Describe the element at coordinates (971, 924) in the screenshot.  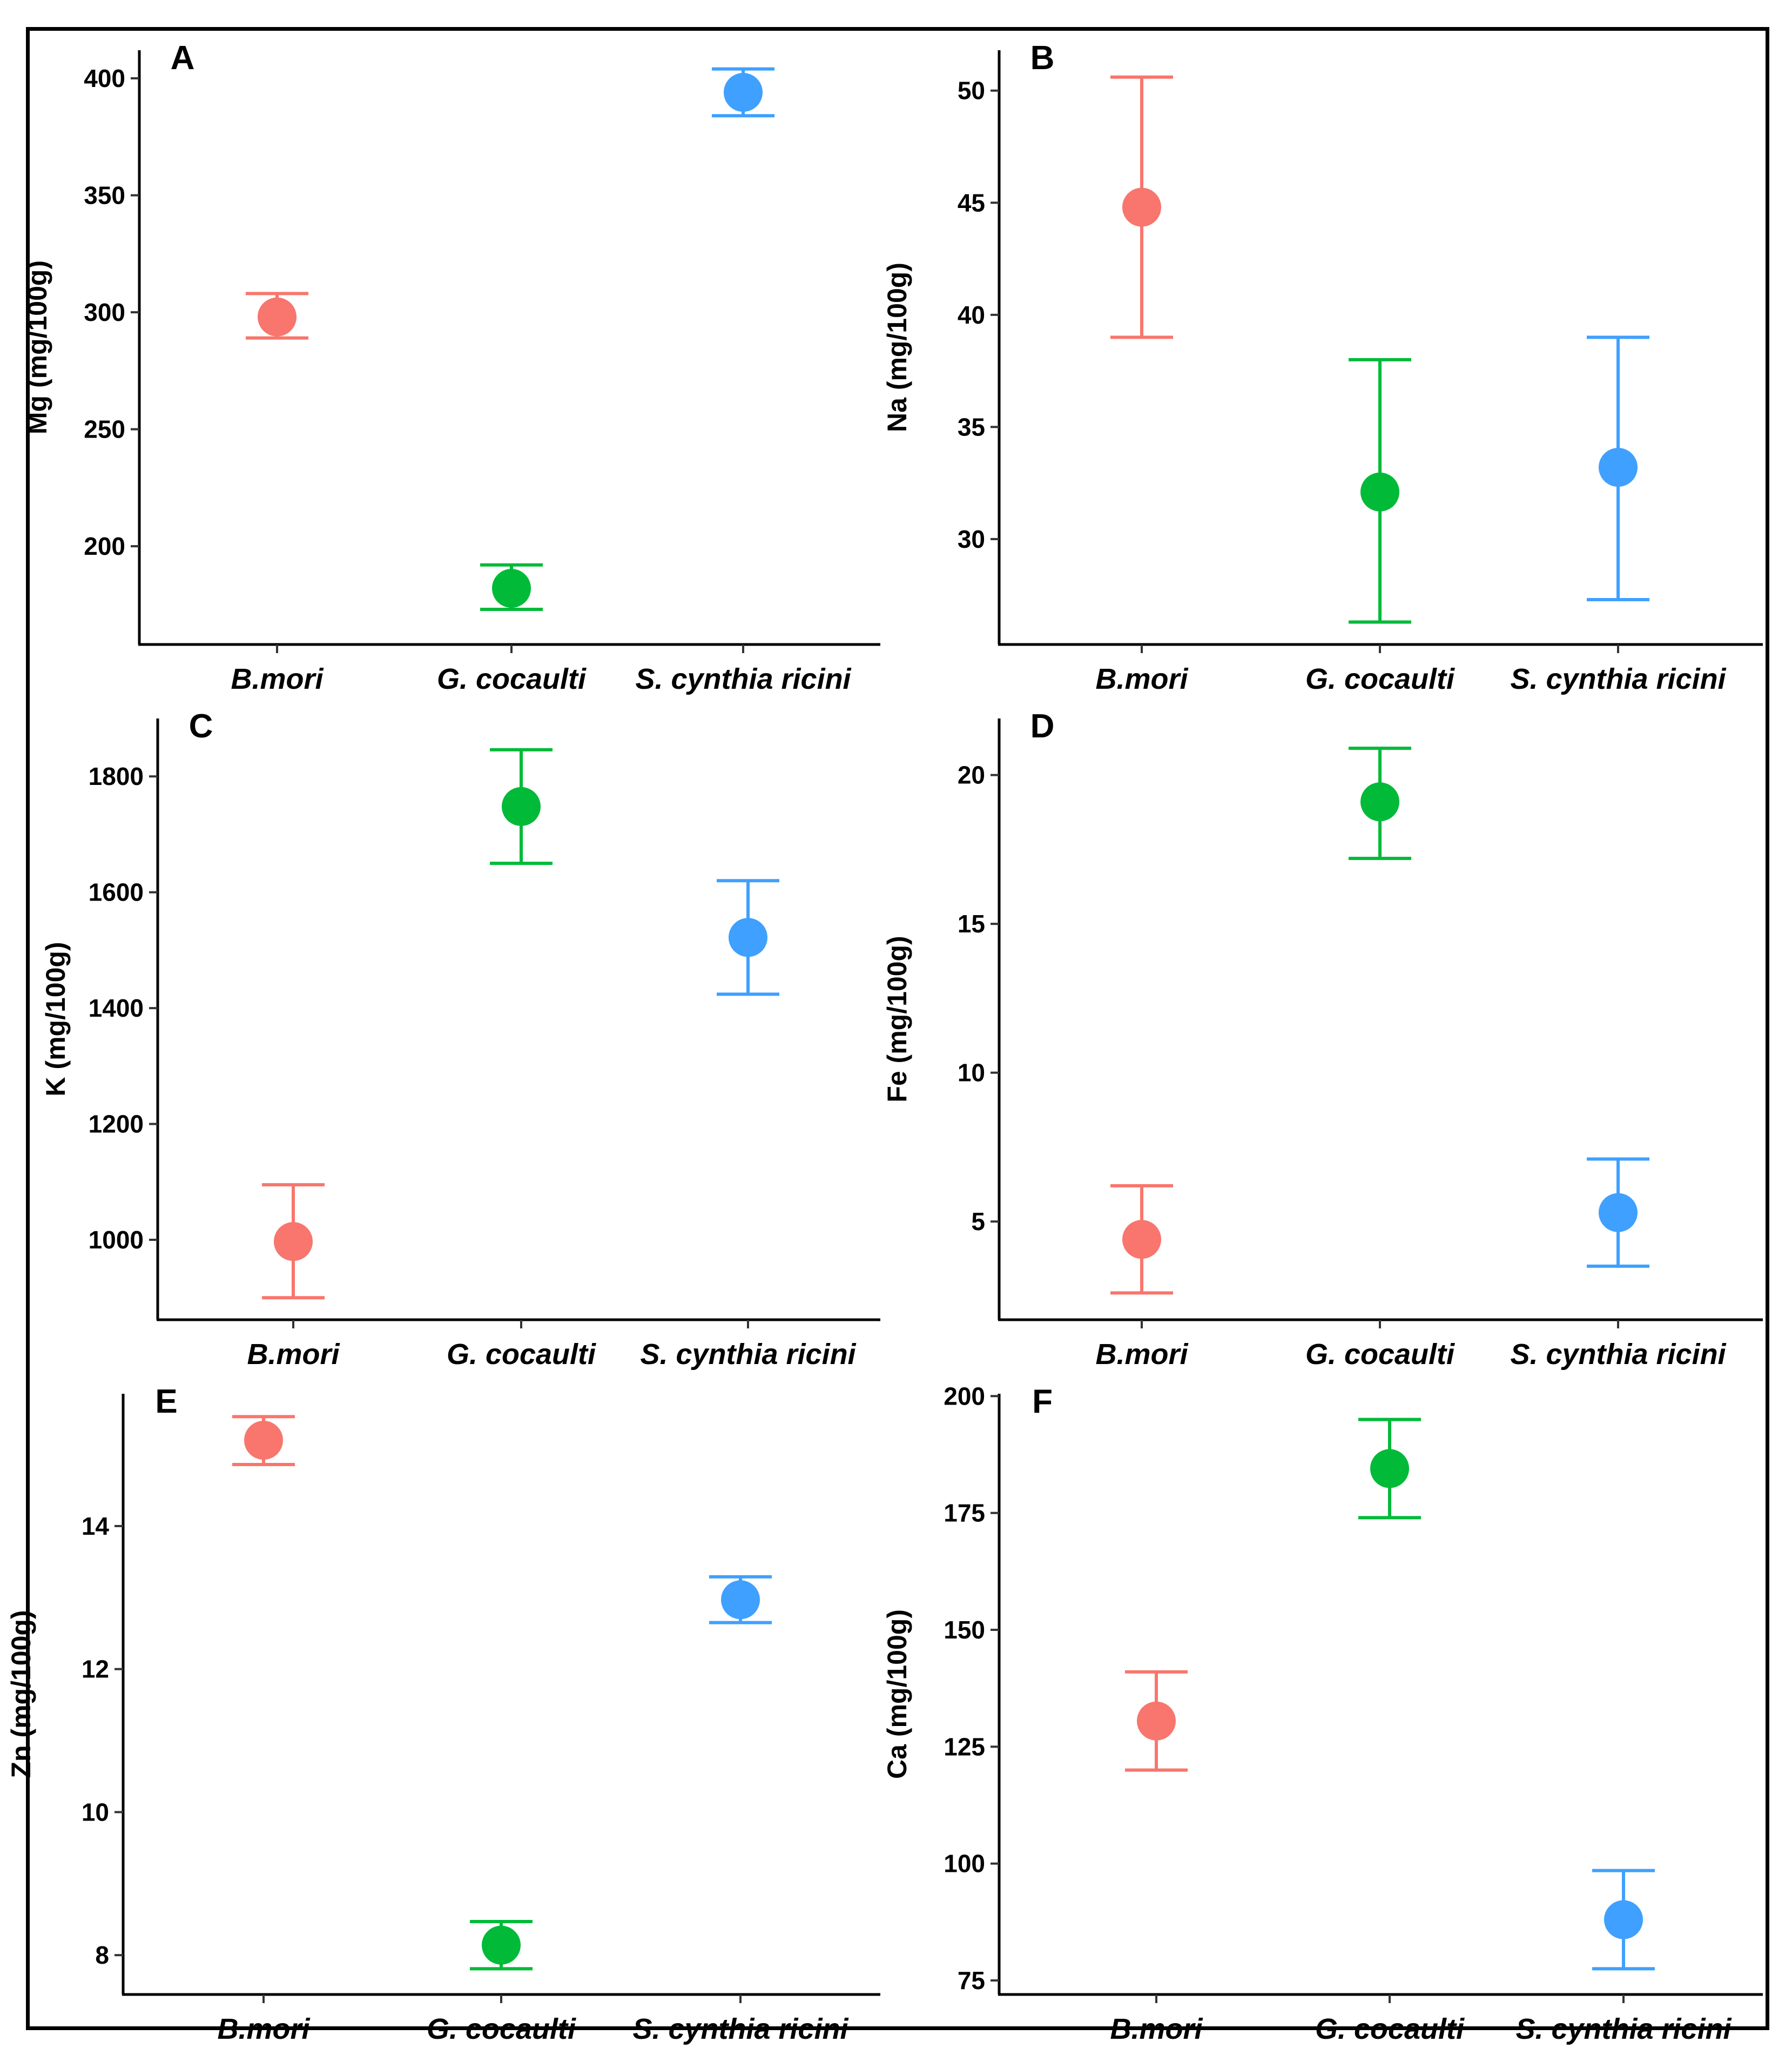
I see `y-tick-label: 15` at that location.